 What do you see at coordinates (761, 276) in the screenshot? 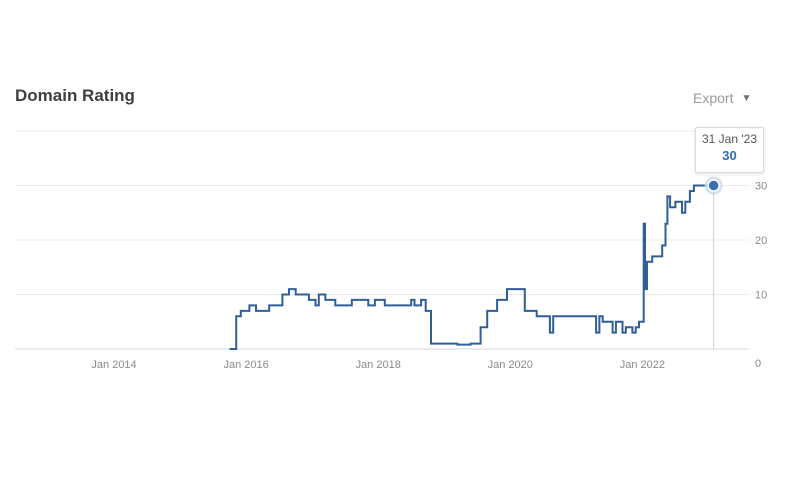
I see `y-axis-ticks: 0 10 20 30` at bounding box center [761, 276].